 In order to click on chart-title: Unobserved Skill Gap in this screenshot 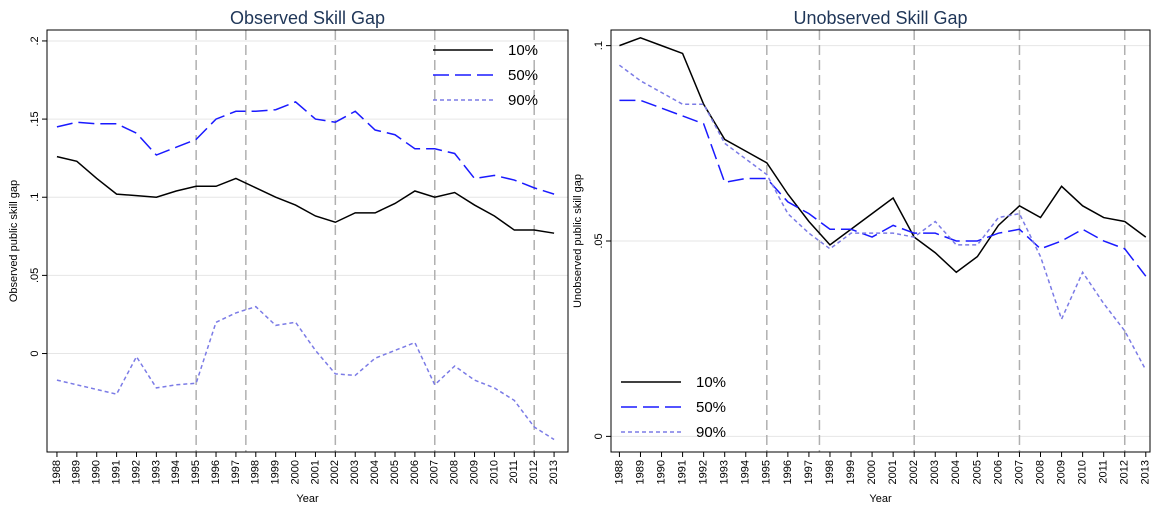, I will do `click(880, 18)`.